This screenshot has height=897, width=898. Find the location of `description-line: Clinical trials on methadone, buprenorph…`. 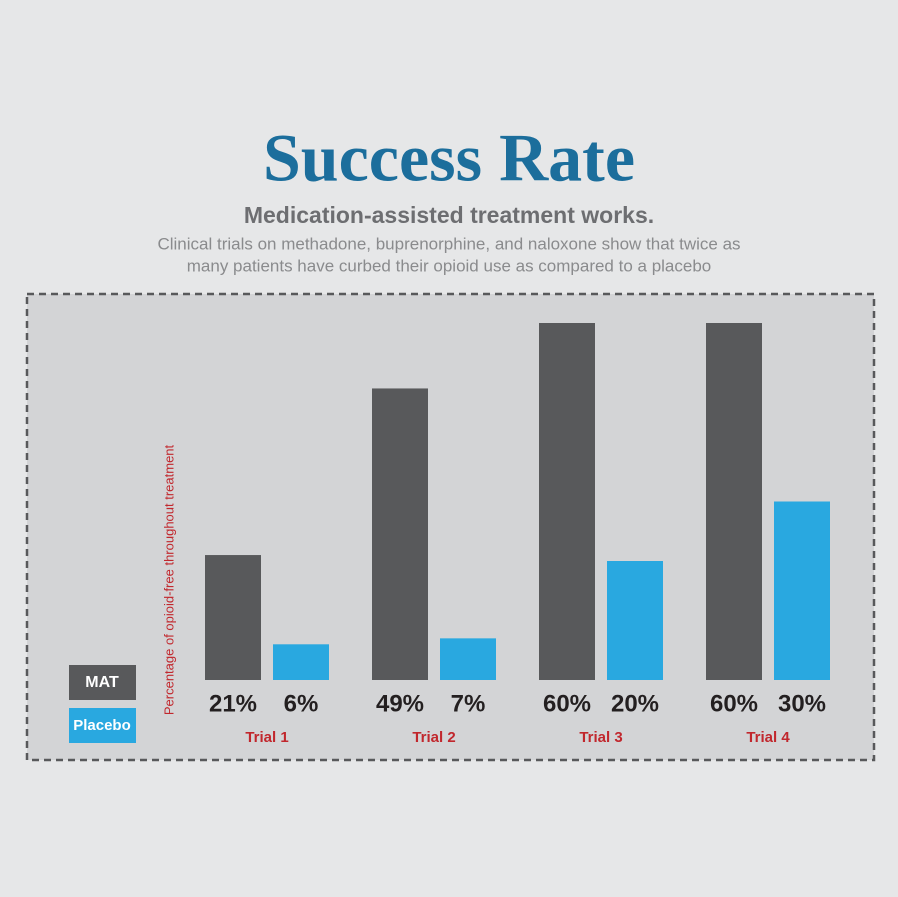

description-line: Clinical trials on methadone, buprenorph… is located at coordinates (448, 243).